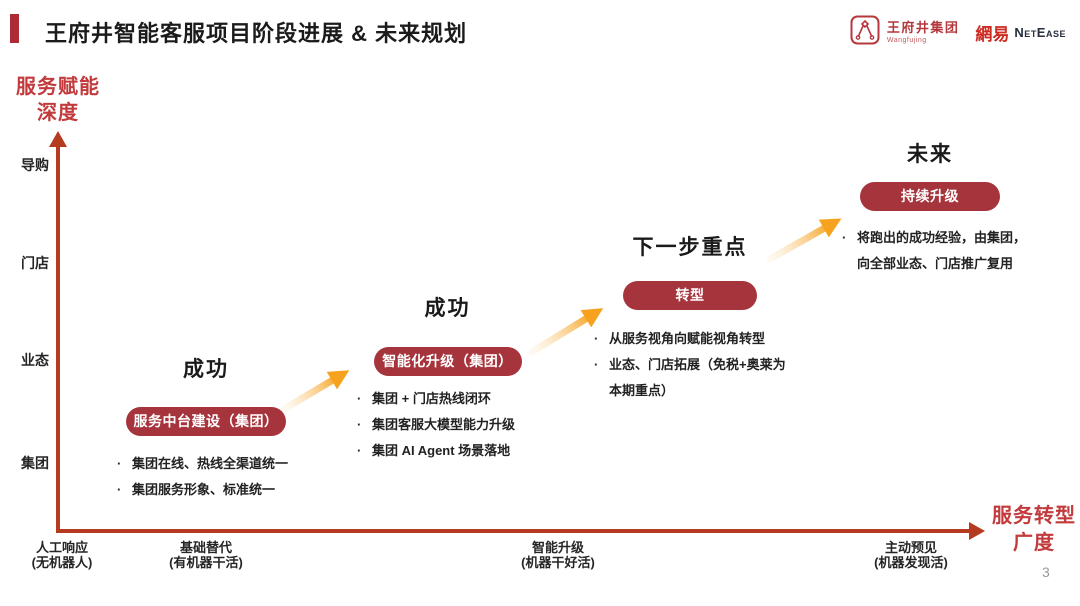 This screenshot has height=606, width=1080. What do you see at coordinates (58, 100) in the screenshot?
I see `y-axis-title: 服务赋能 深度` at bounding box center [58, 100].